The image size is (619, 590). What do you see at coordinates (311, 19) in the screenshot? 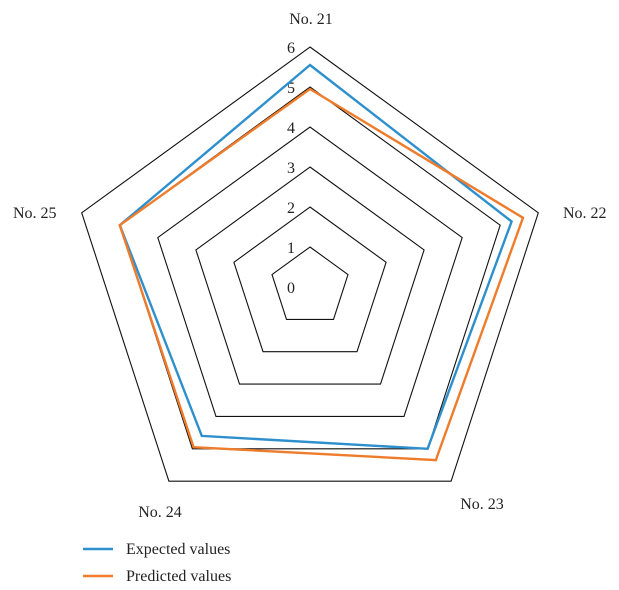
I see `axis-label-no-21: No. 21` at bounding box center [311, 19].